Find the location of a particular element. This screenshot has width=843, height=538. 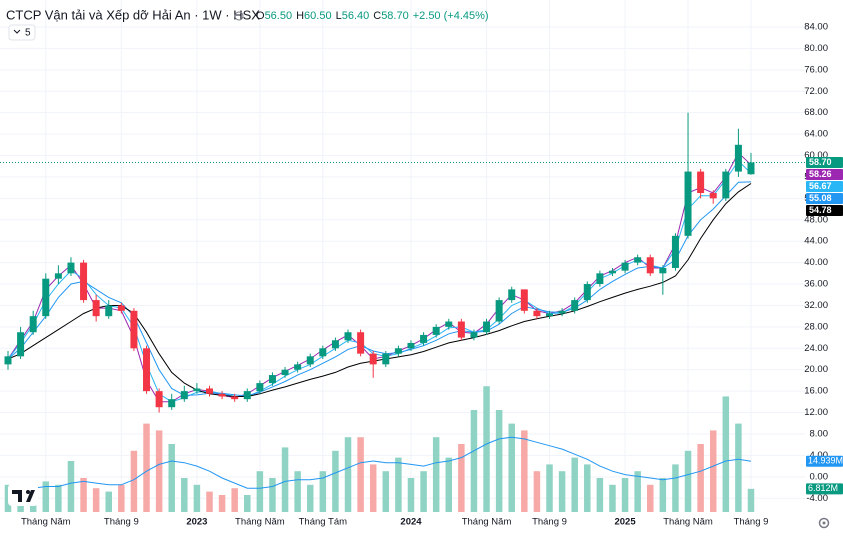

y-tick-label: 4.00 is located at coordinates (819, 455).